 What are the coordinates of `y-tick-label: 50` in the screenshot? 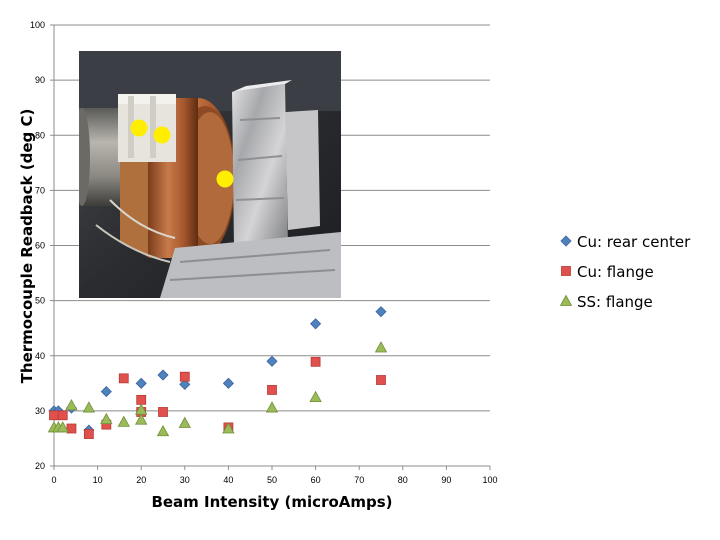 It's located at (40, 301).